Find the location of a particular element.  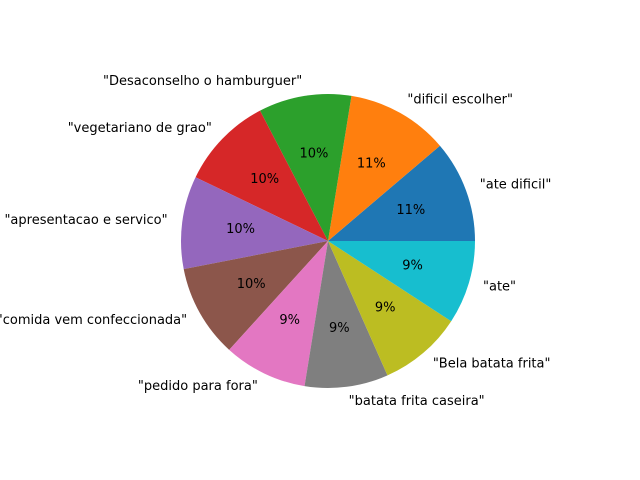

slice-category-label: "Desaconselho o hamburguer" is located at coordinates (202, 81).